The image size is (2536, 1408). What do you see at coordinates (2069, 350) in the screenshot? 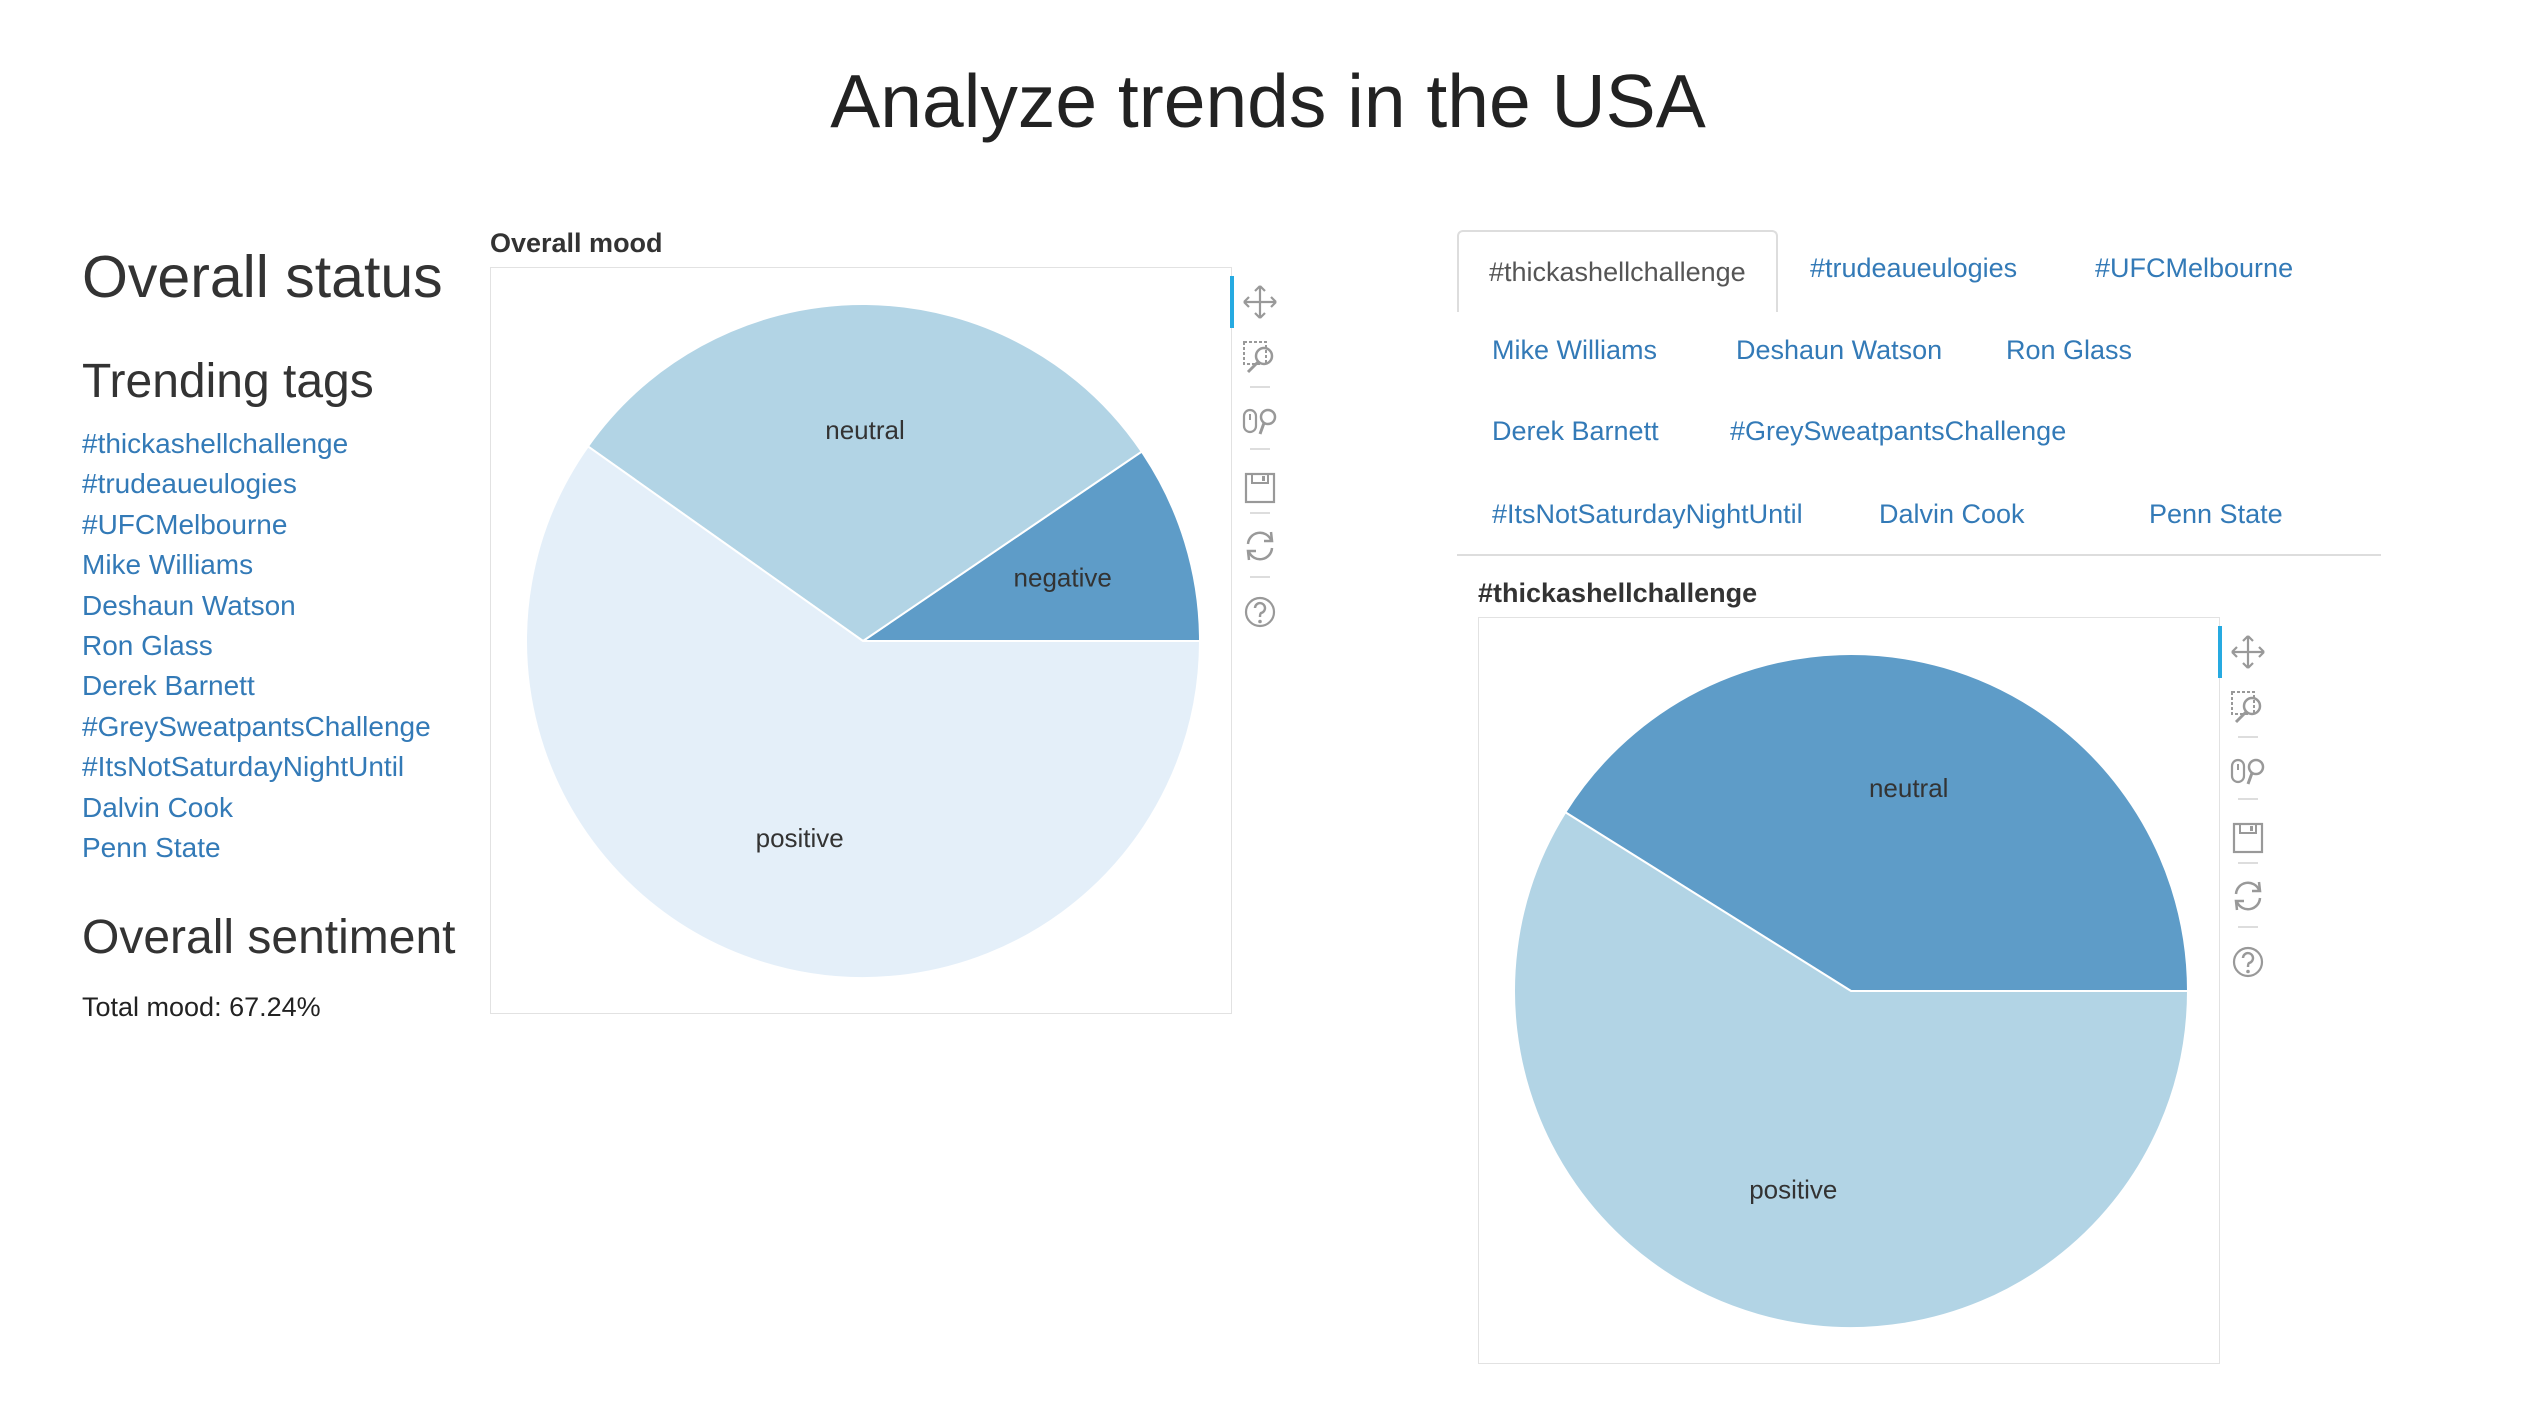
I see `tab-item: Ron Glass` at bounding box center [2069, 350].